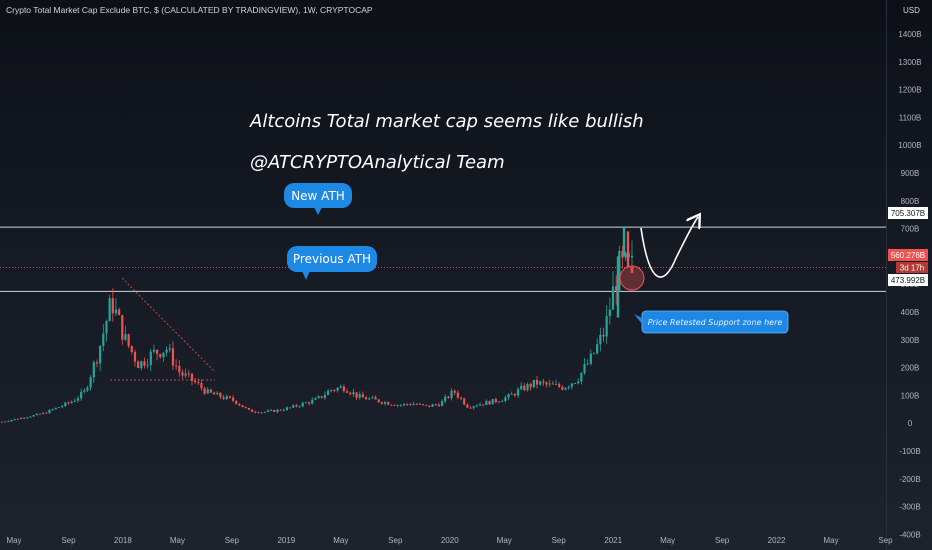 The height and width of the screenshot is (550, 932). Describe the element at coordinates (711, 322) in the screenshot. I see `support-callout: Price Retested Support zone here` at that location.